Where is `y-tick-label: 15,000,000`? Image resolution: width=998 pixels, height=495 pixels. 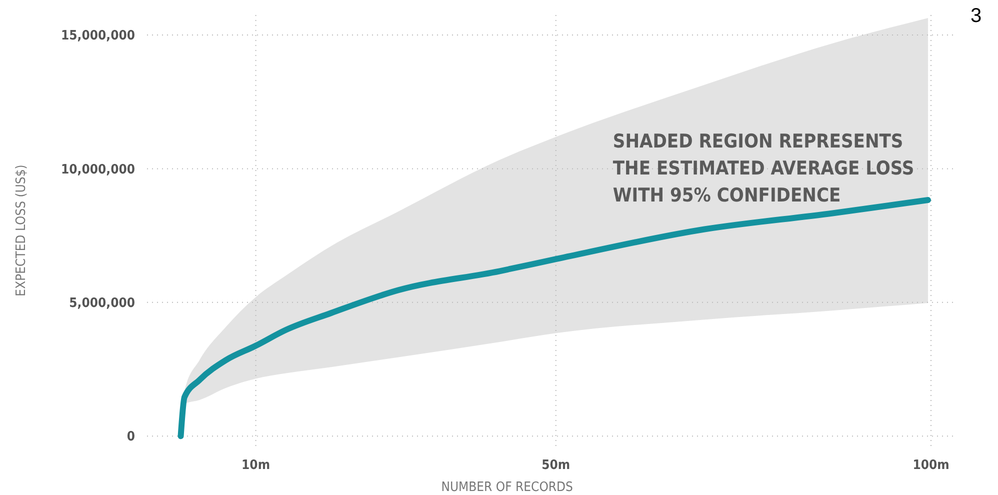
y-tick-label: 15,000,000 is located at coordinates (98, 36).